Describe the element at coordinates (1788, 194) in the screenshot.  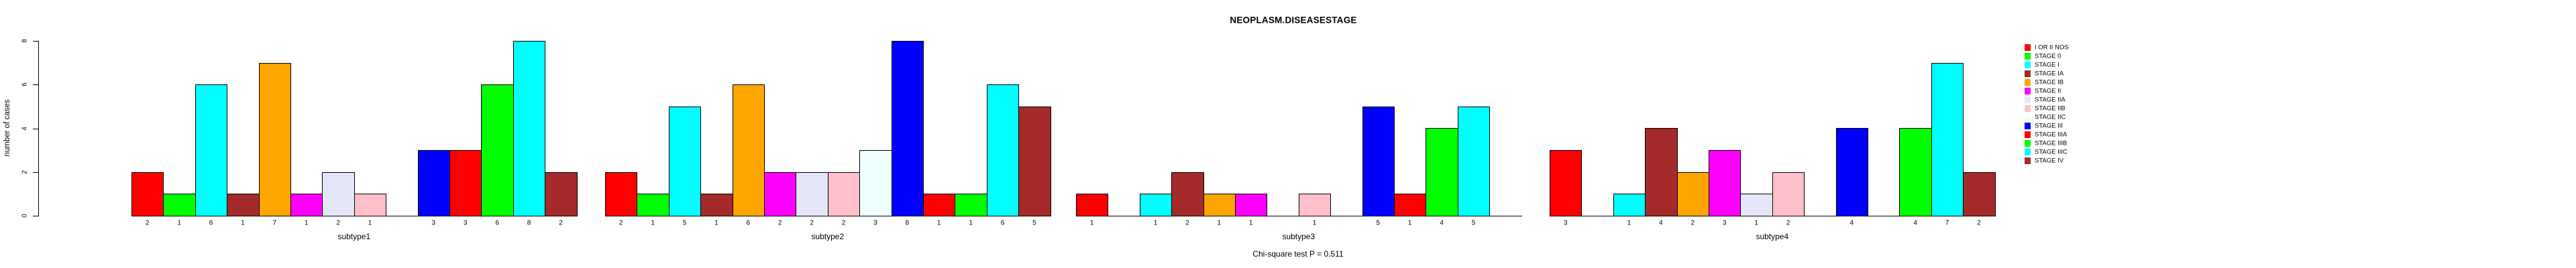
I see `bar-subtype4-stage-iib` at that location.